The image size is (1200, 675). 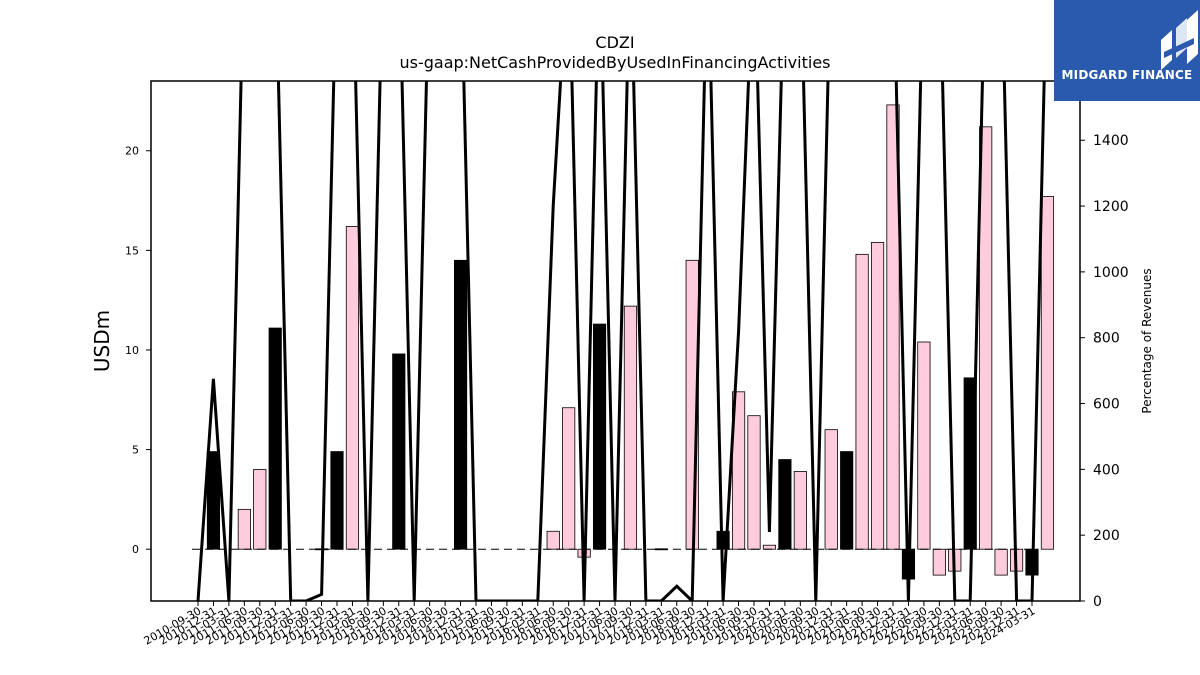 What do you see at coordinates (1179, 40) in the screenshot?
I see `logo-mark-icon` at bounding box center [1179, 40].